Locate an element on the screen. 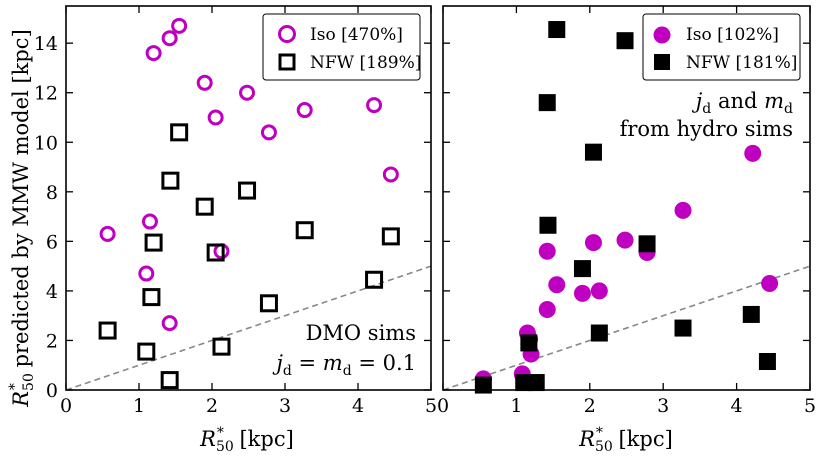  left-legend-box is located at coordinates (341, 47).